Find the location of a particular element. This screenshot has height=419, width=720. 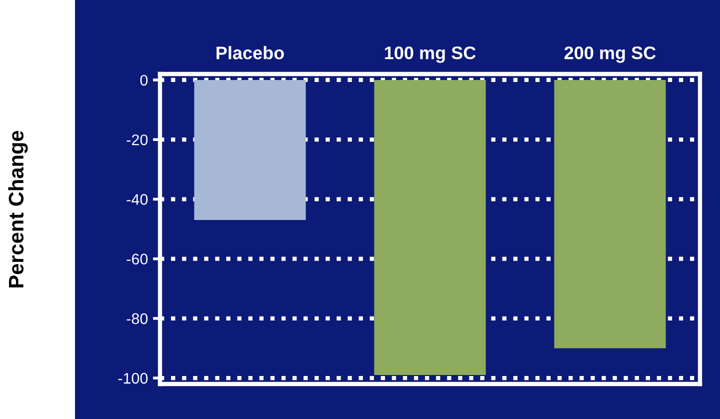

y-axis-title: Percent Change is located at coordinates (18, 209).